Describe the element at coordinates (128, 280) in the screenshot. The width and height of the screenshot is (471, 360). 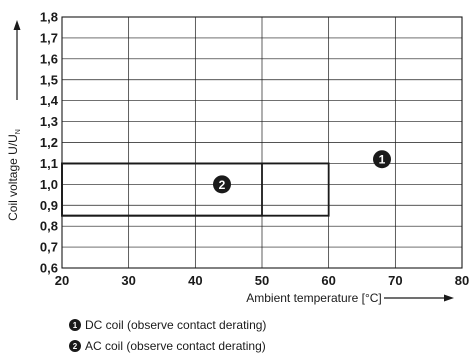
I see `x-tick-label: 30` at that location.